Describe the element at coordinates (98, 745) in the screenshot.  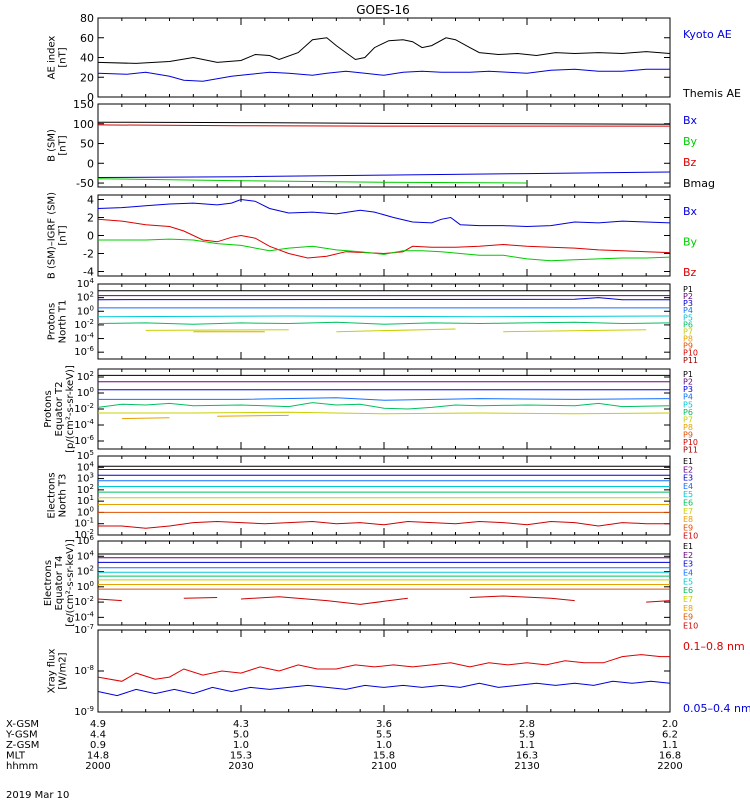
I see `x-axis-tick-value: 0.9` at that location.